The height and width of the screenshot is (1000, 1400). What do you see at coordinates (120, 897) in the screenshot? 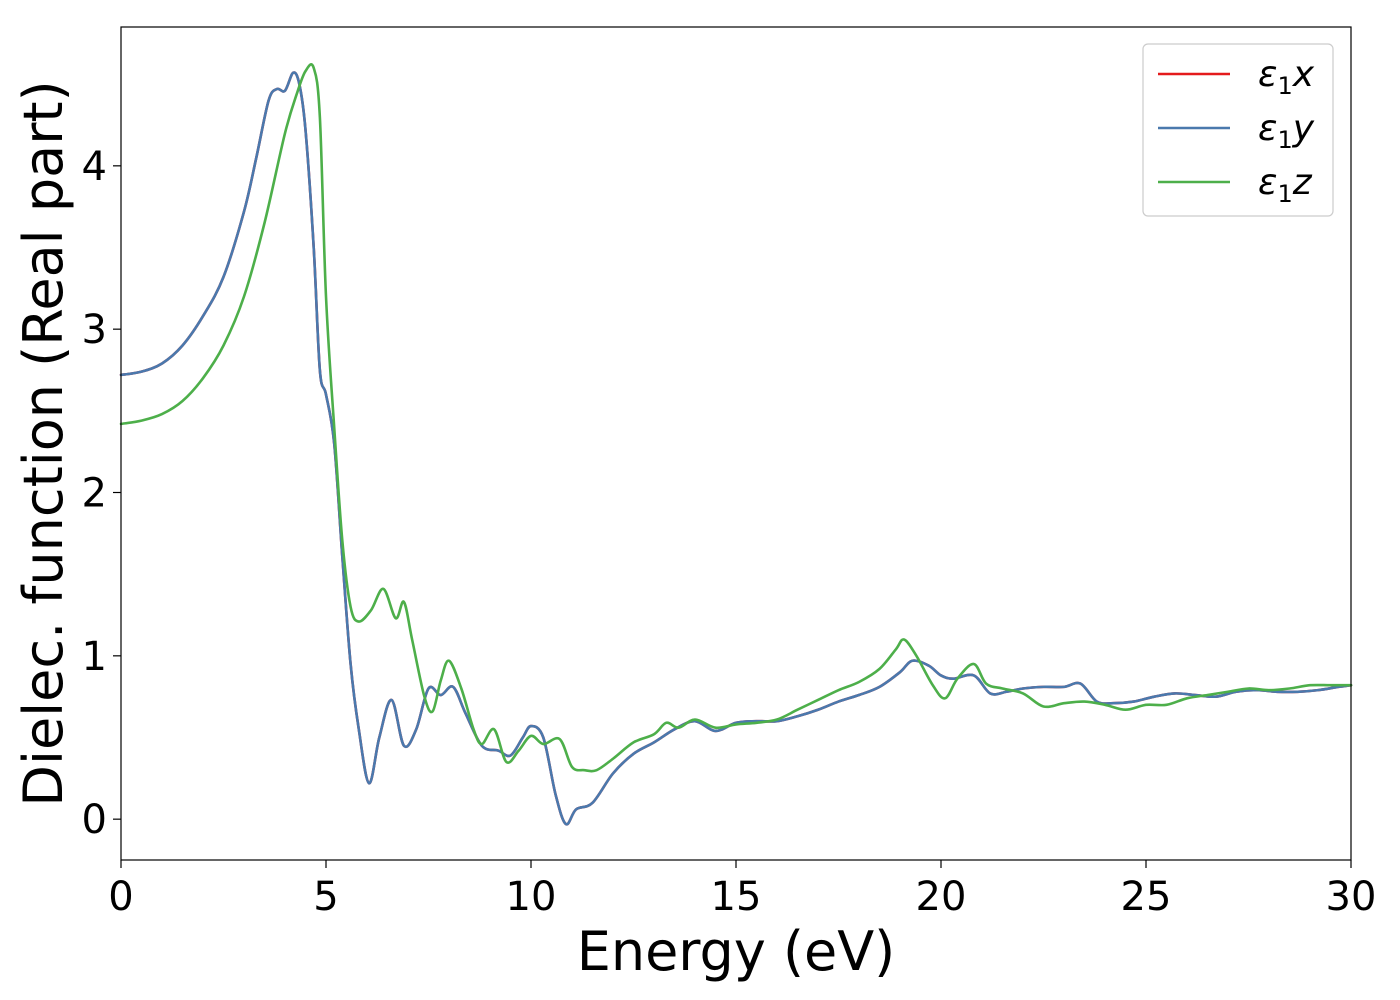
I see `x-tick-label: 0` at bounding box center [120, 897].